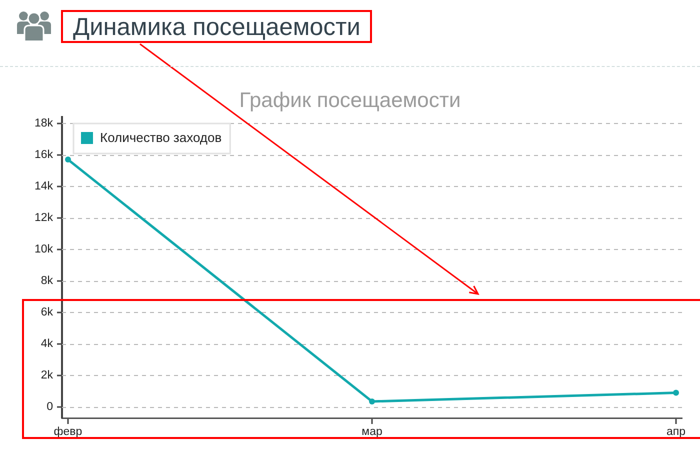 This screenshot has width=700, height=449. What do you see at coordinates (47, 376) in the screenshot?
I see `y-tick-label: 2k` at bounding box center [47, 376].